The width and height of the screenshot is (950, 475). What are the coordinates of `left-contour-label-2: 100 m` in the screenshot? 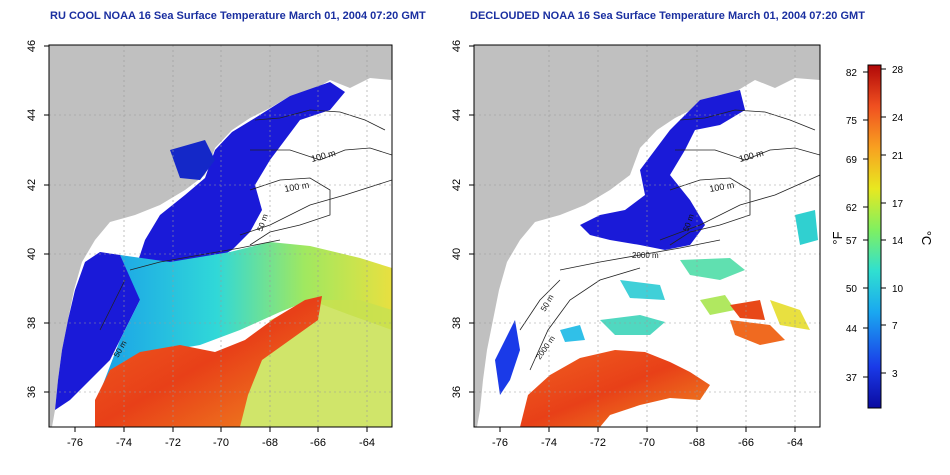 It's located at (297, 187).